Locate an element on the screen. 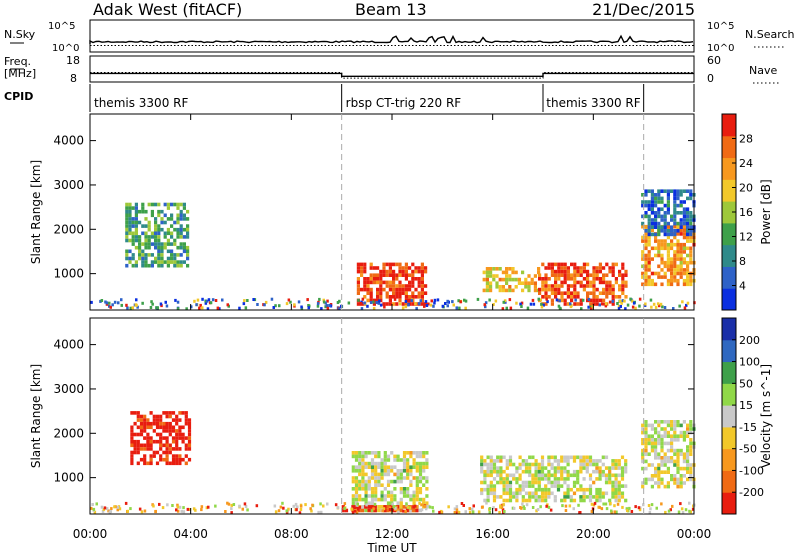 The height and width of the screenshot is (554, 800). nave-tick-bottom: 0 is located at coordinates (710, 78).